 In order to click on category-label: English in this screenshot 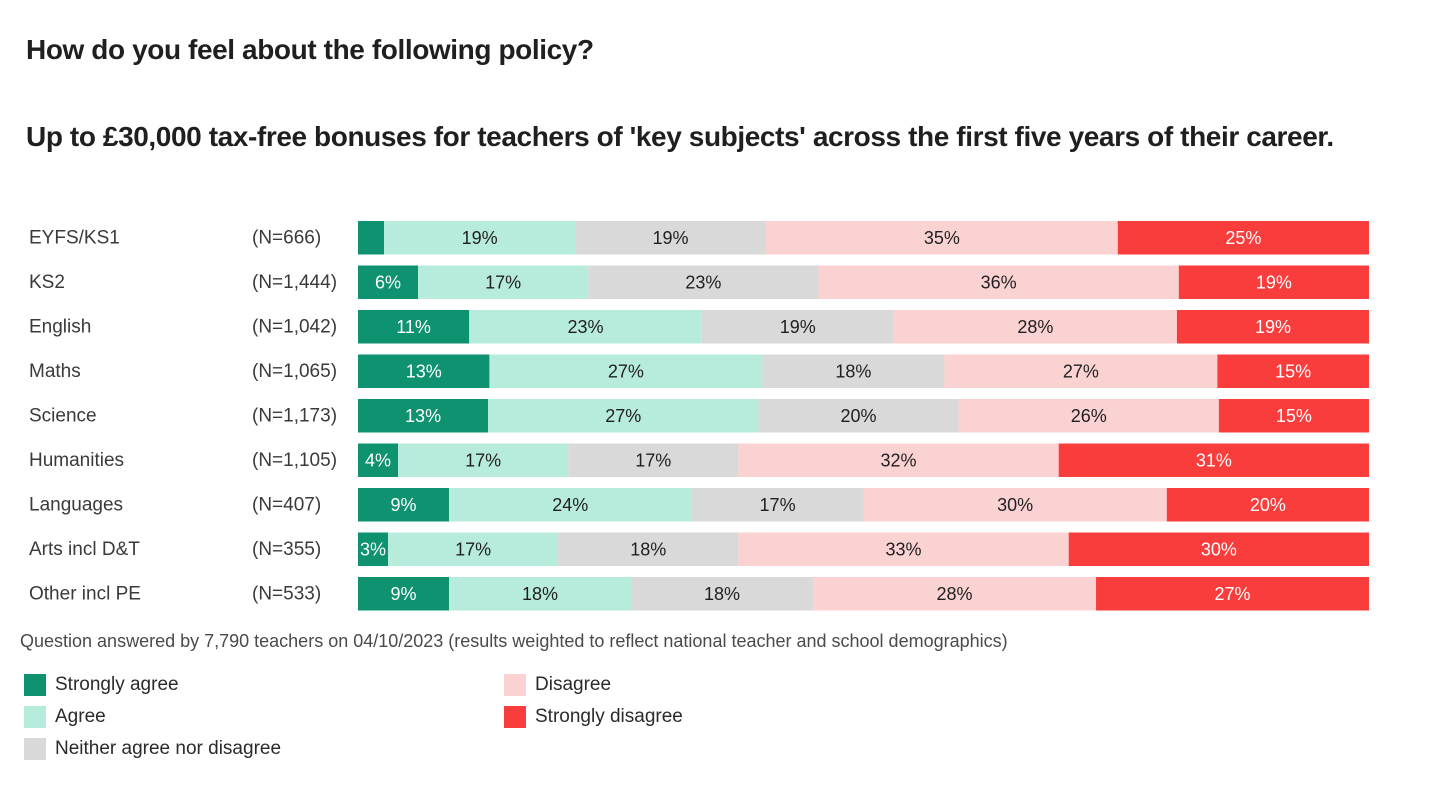, I will do `click(60, 326)`.